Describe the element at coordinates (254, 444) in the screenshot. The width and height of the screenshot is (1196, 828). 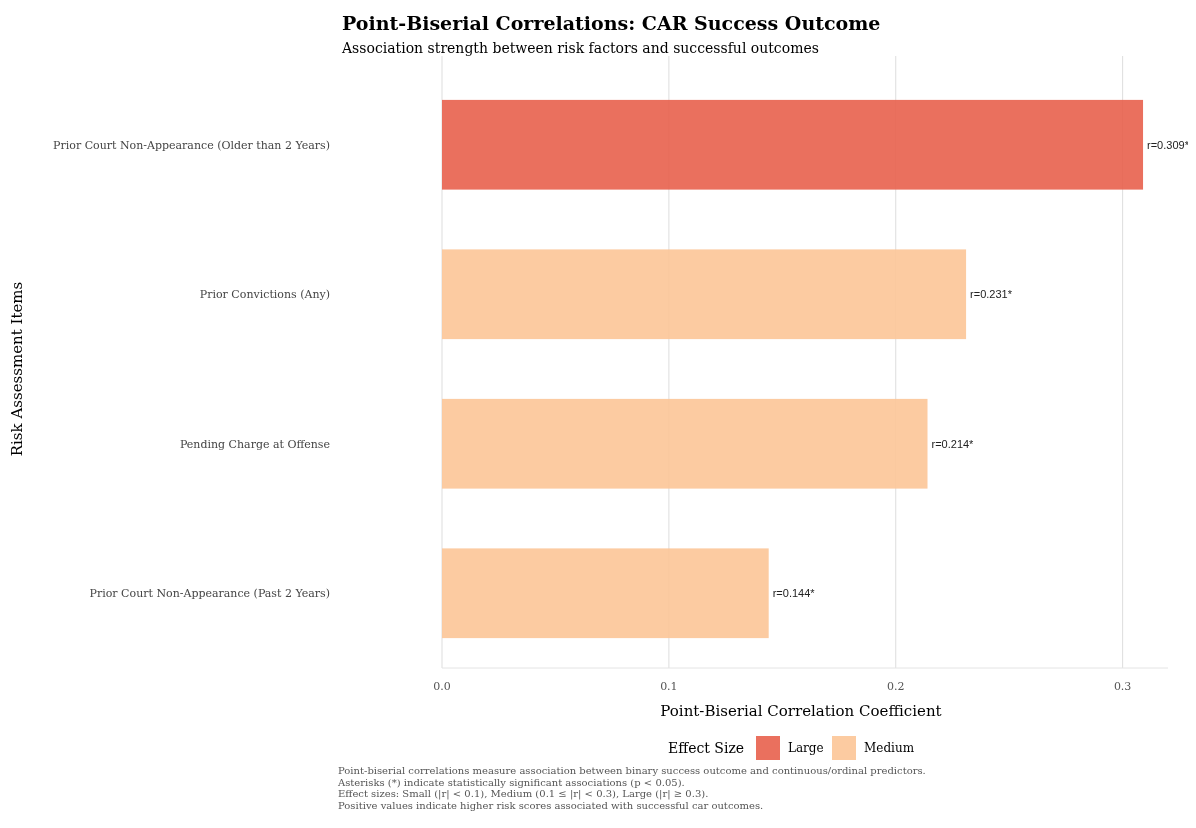
I see `y-tick-label: Pending Charge at Offense` at that location.